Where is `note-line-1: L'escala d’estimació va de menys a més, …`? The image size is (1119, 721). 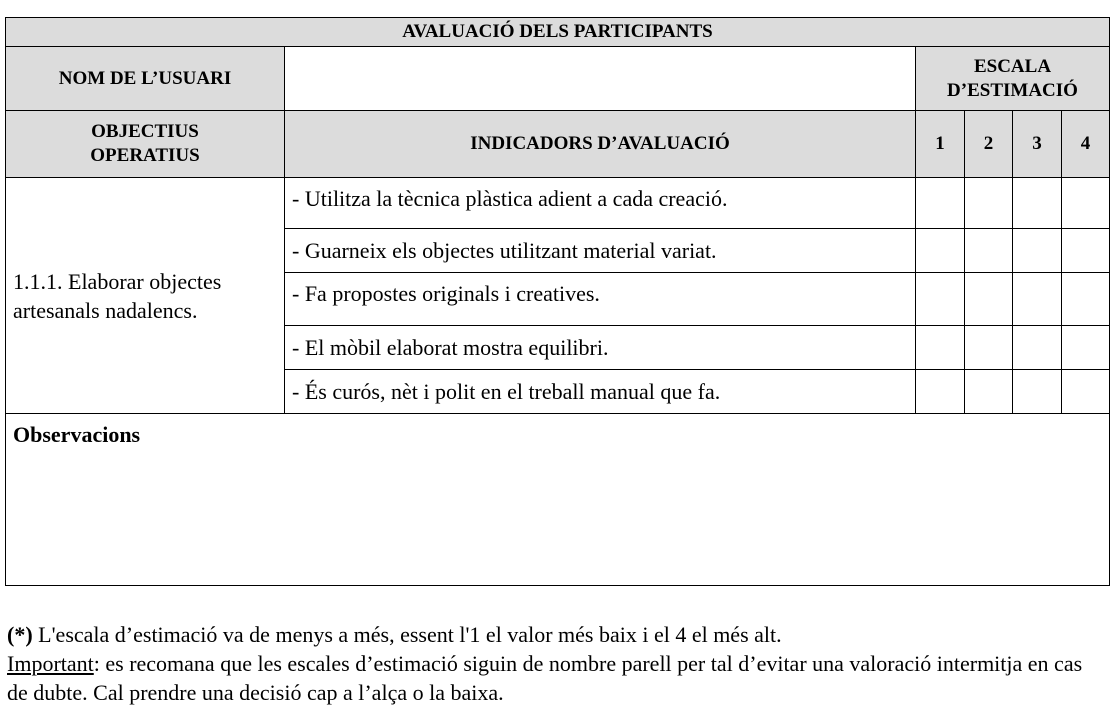
note-line-1: L'escala d’estimació va de menys a més, … is located at coordinates (407, 634).